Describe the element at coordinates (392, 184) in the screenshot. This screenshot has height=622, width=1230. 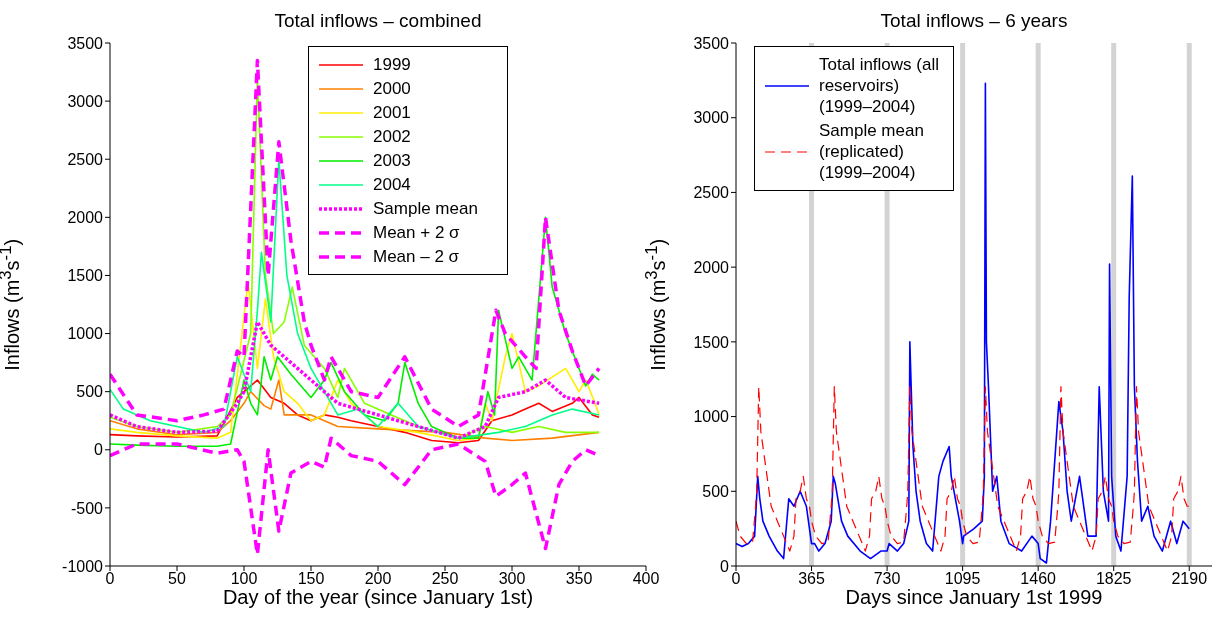
I see `legend-label: 2004` at that location.